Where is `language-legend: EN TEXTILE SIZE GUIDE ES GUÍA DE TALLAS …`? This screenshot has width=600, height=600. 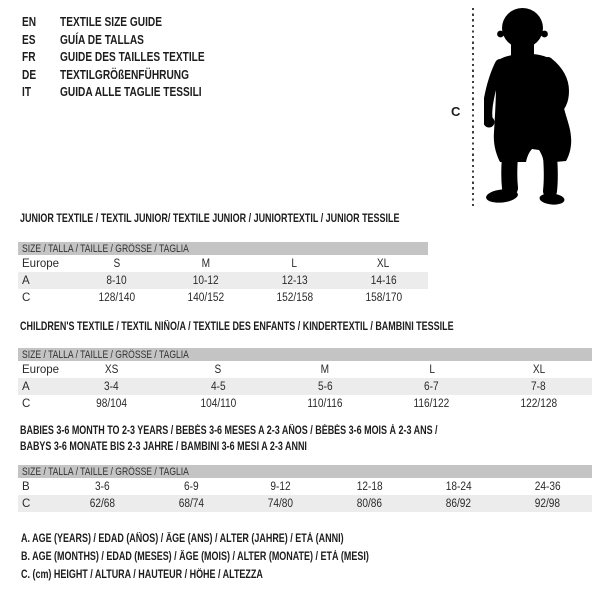 language-legend: EN TEXTILE SIZE GUIDE ES GUÍA DE TALLAS … is located at coordinates (133, 57).